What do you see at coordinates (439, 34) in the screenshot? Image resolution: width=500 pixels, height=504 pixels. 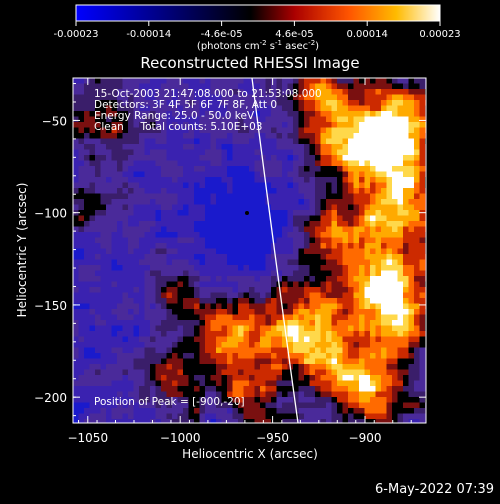 I see `colorbar-tick-label: 0.00023` at bounding box center [439, 34].